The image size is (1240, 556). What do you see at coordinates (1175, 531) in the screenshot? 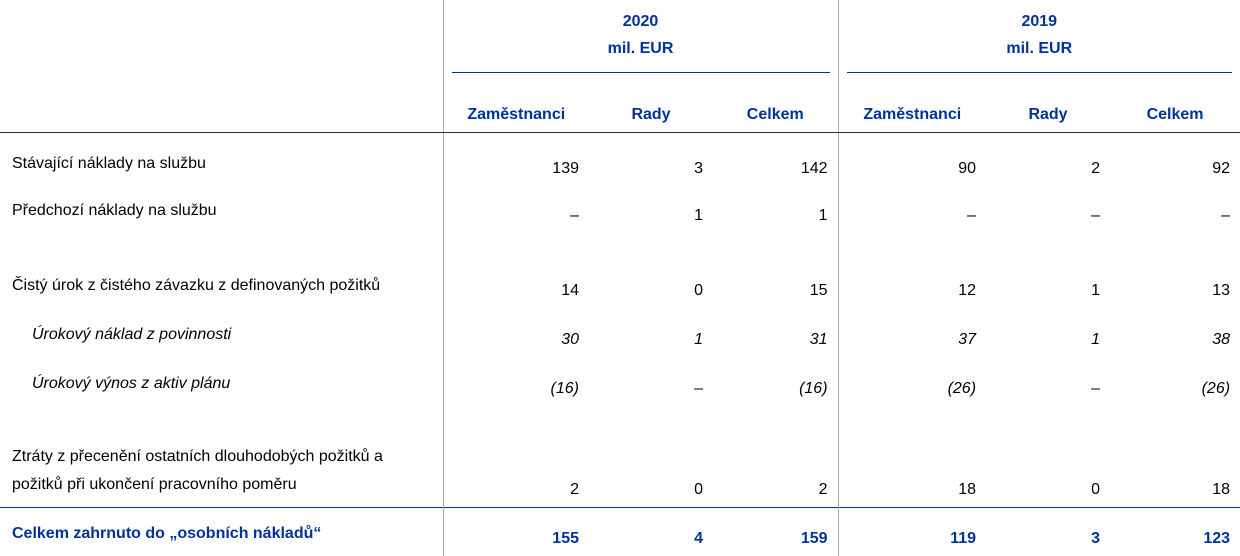
I see `cell: 123` at bounding box center [1175, 531].